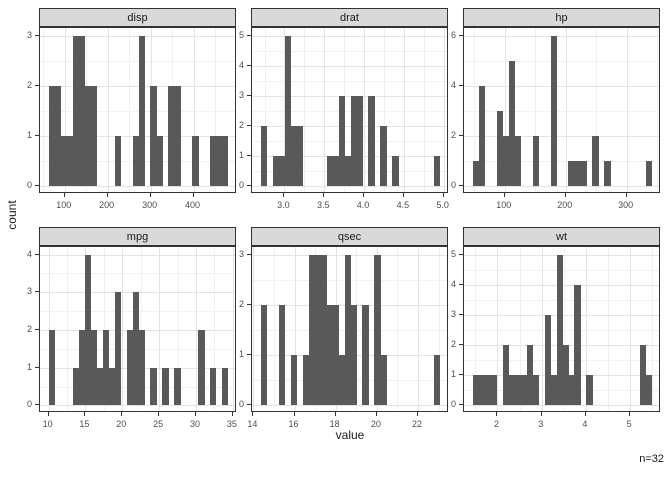  I want to click on facet-strip-wt: wt, so click(561, 236).